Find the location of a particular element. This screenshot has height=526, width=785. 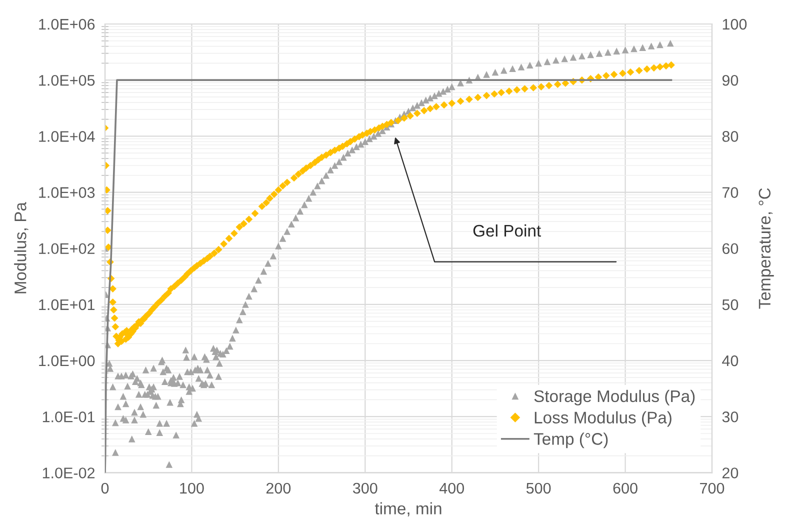

y-tick-label: 1.0E+03 is located at coordinates (67, 192).